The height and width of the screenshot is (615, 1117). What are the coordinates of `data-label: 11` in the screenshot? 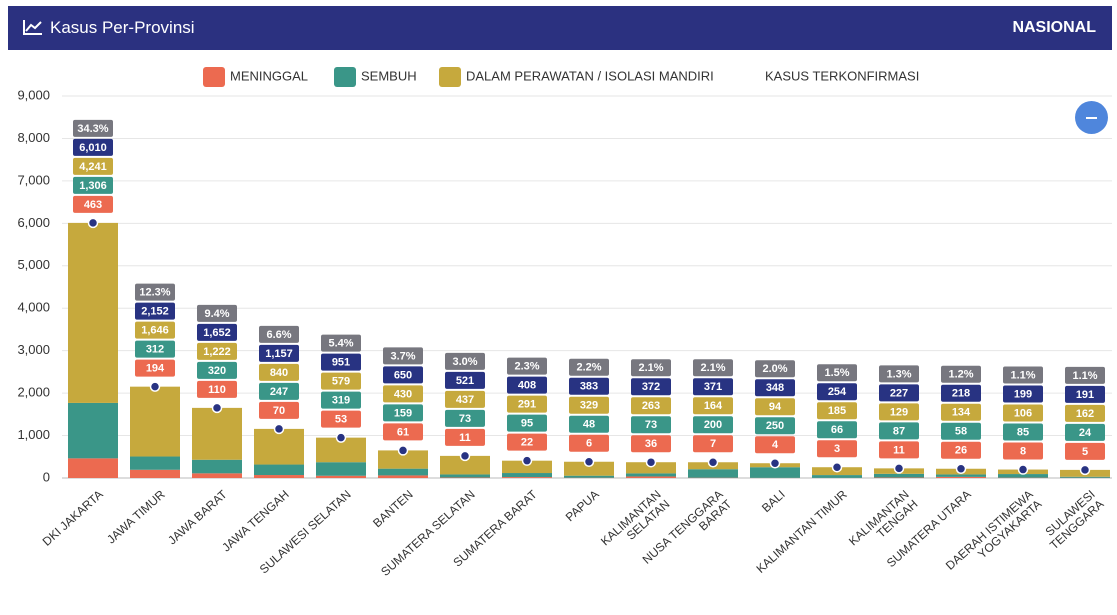 It's located at (465, 438).